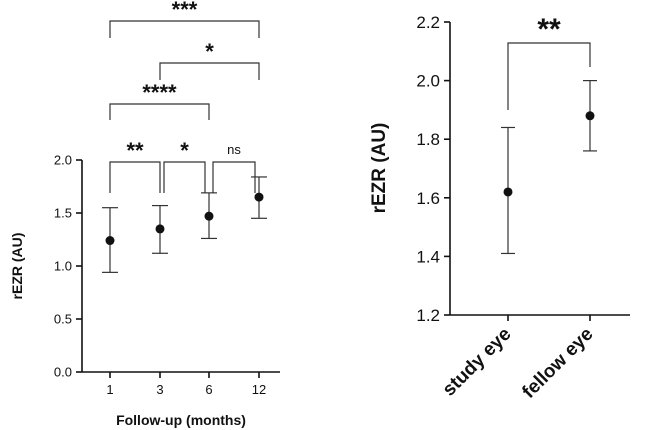 The image size is (646, 430). What do you see at coordinates (159, 389) in the screenshot?
I see `left-x-tick-label: 3` at bounding box center [159, 389].